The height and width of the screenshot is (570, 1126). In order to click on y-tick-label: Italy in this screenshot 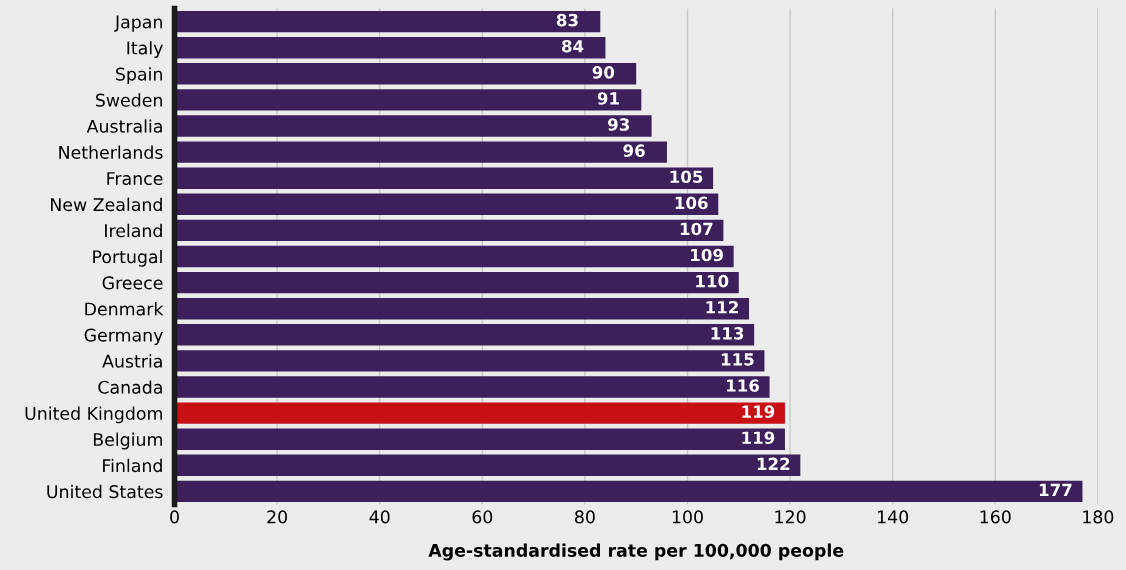, I will do `click(145, 49)`.